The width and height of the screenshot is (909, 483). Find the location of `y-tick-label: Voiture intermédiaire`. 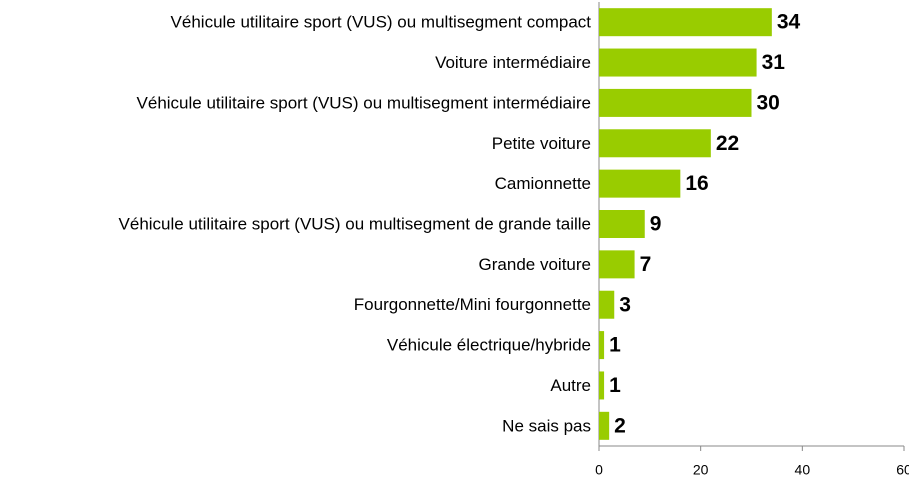

y-tick-label: Voiture intermédiaire is located at coordinates (513, 62).